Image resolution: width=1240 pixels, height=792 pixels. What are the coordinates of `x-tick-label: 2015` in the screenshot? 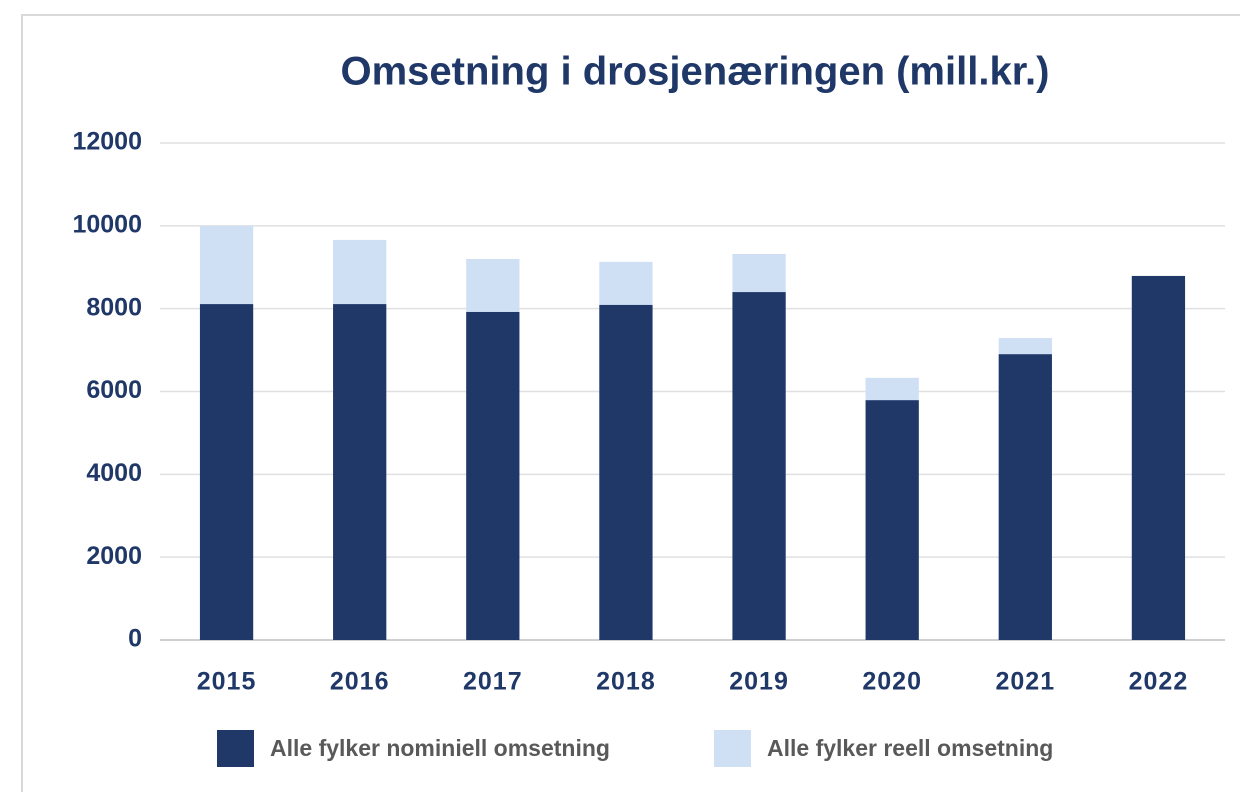 It's located at (227, 682).